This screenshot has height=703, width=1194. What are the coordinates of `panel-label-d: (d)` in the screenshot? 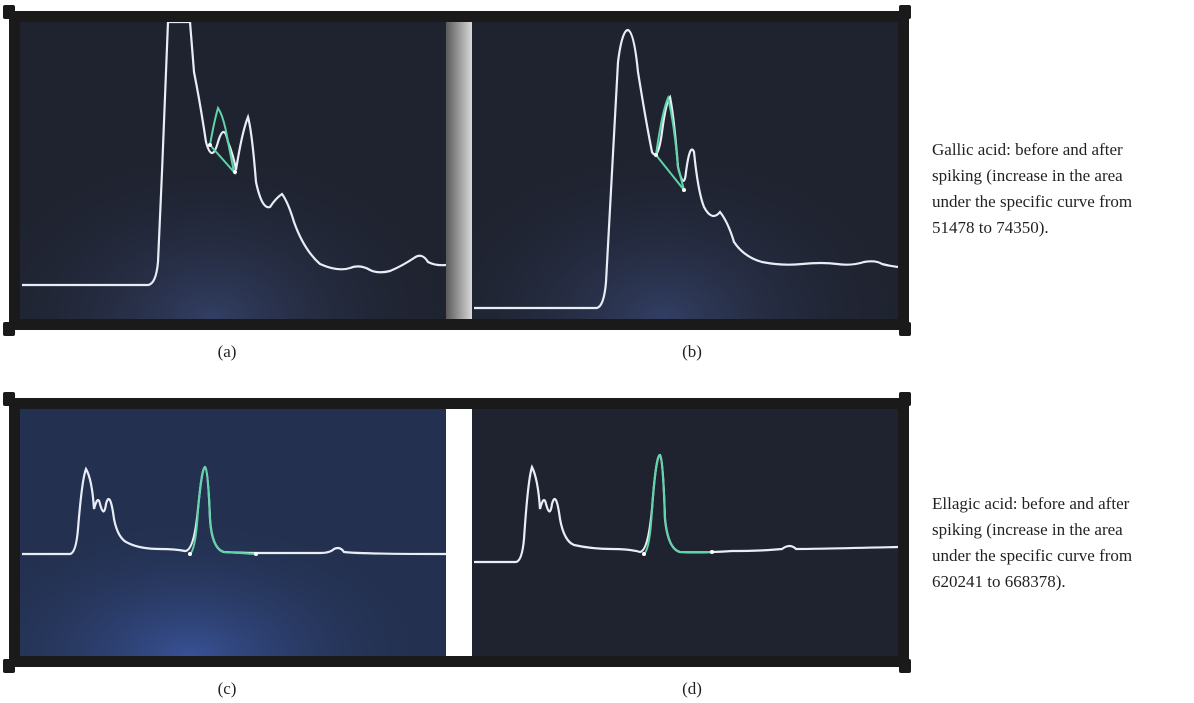 It's located at (692, 688).